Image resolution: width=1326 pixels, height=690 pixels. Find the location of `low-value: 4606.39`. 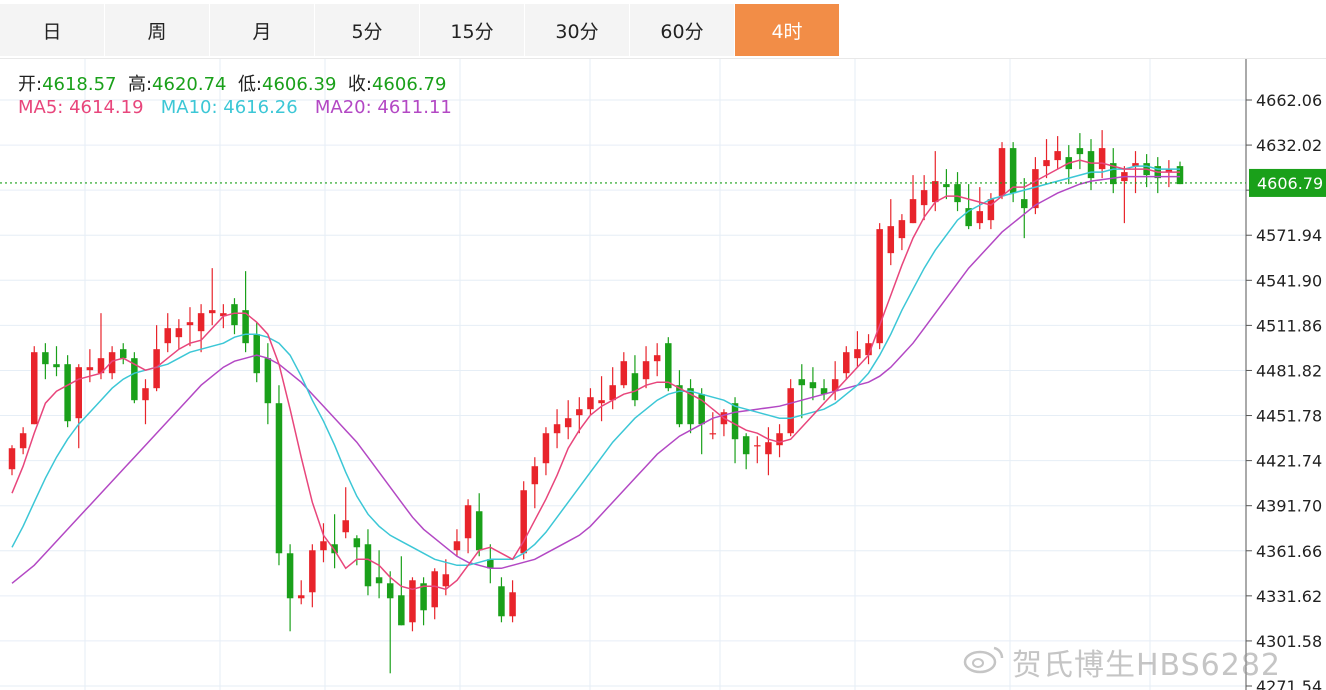

low-value: 4606.39 is located at coordinates (299, 84).